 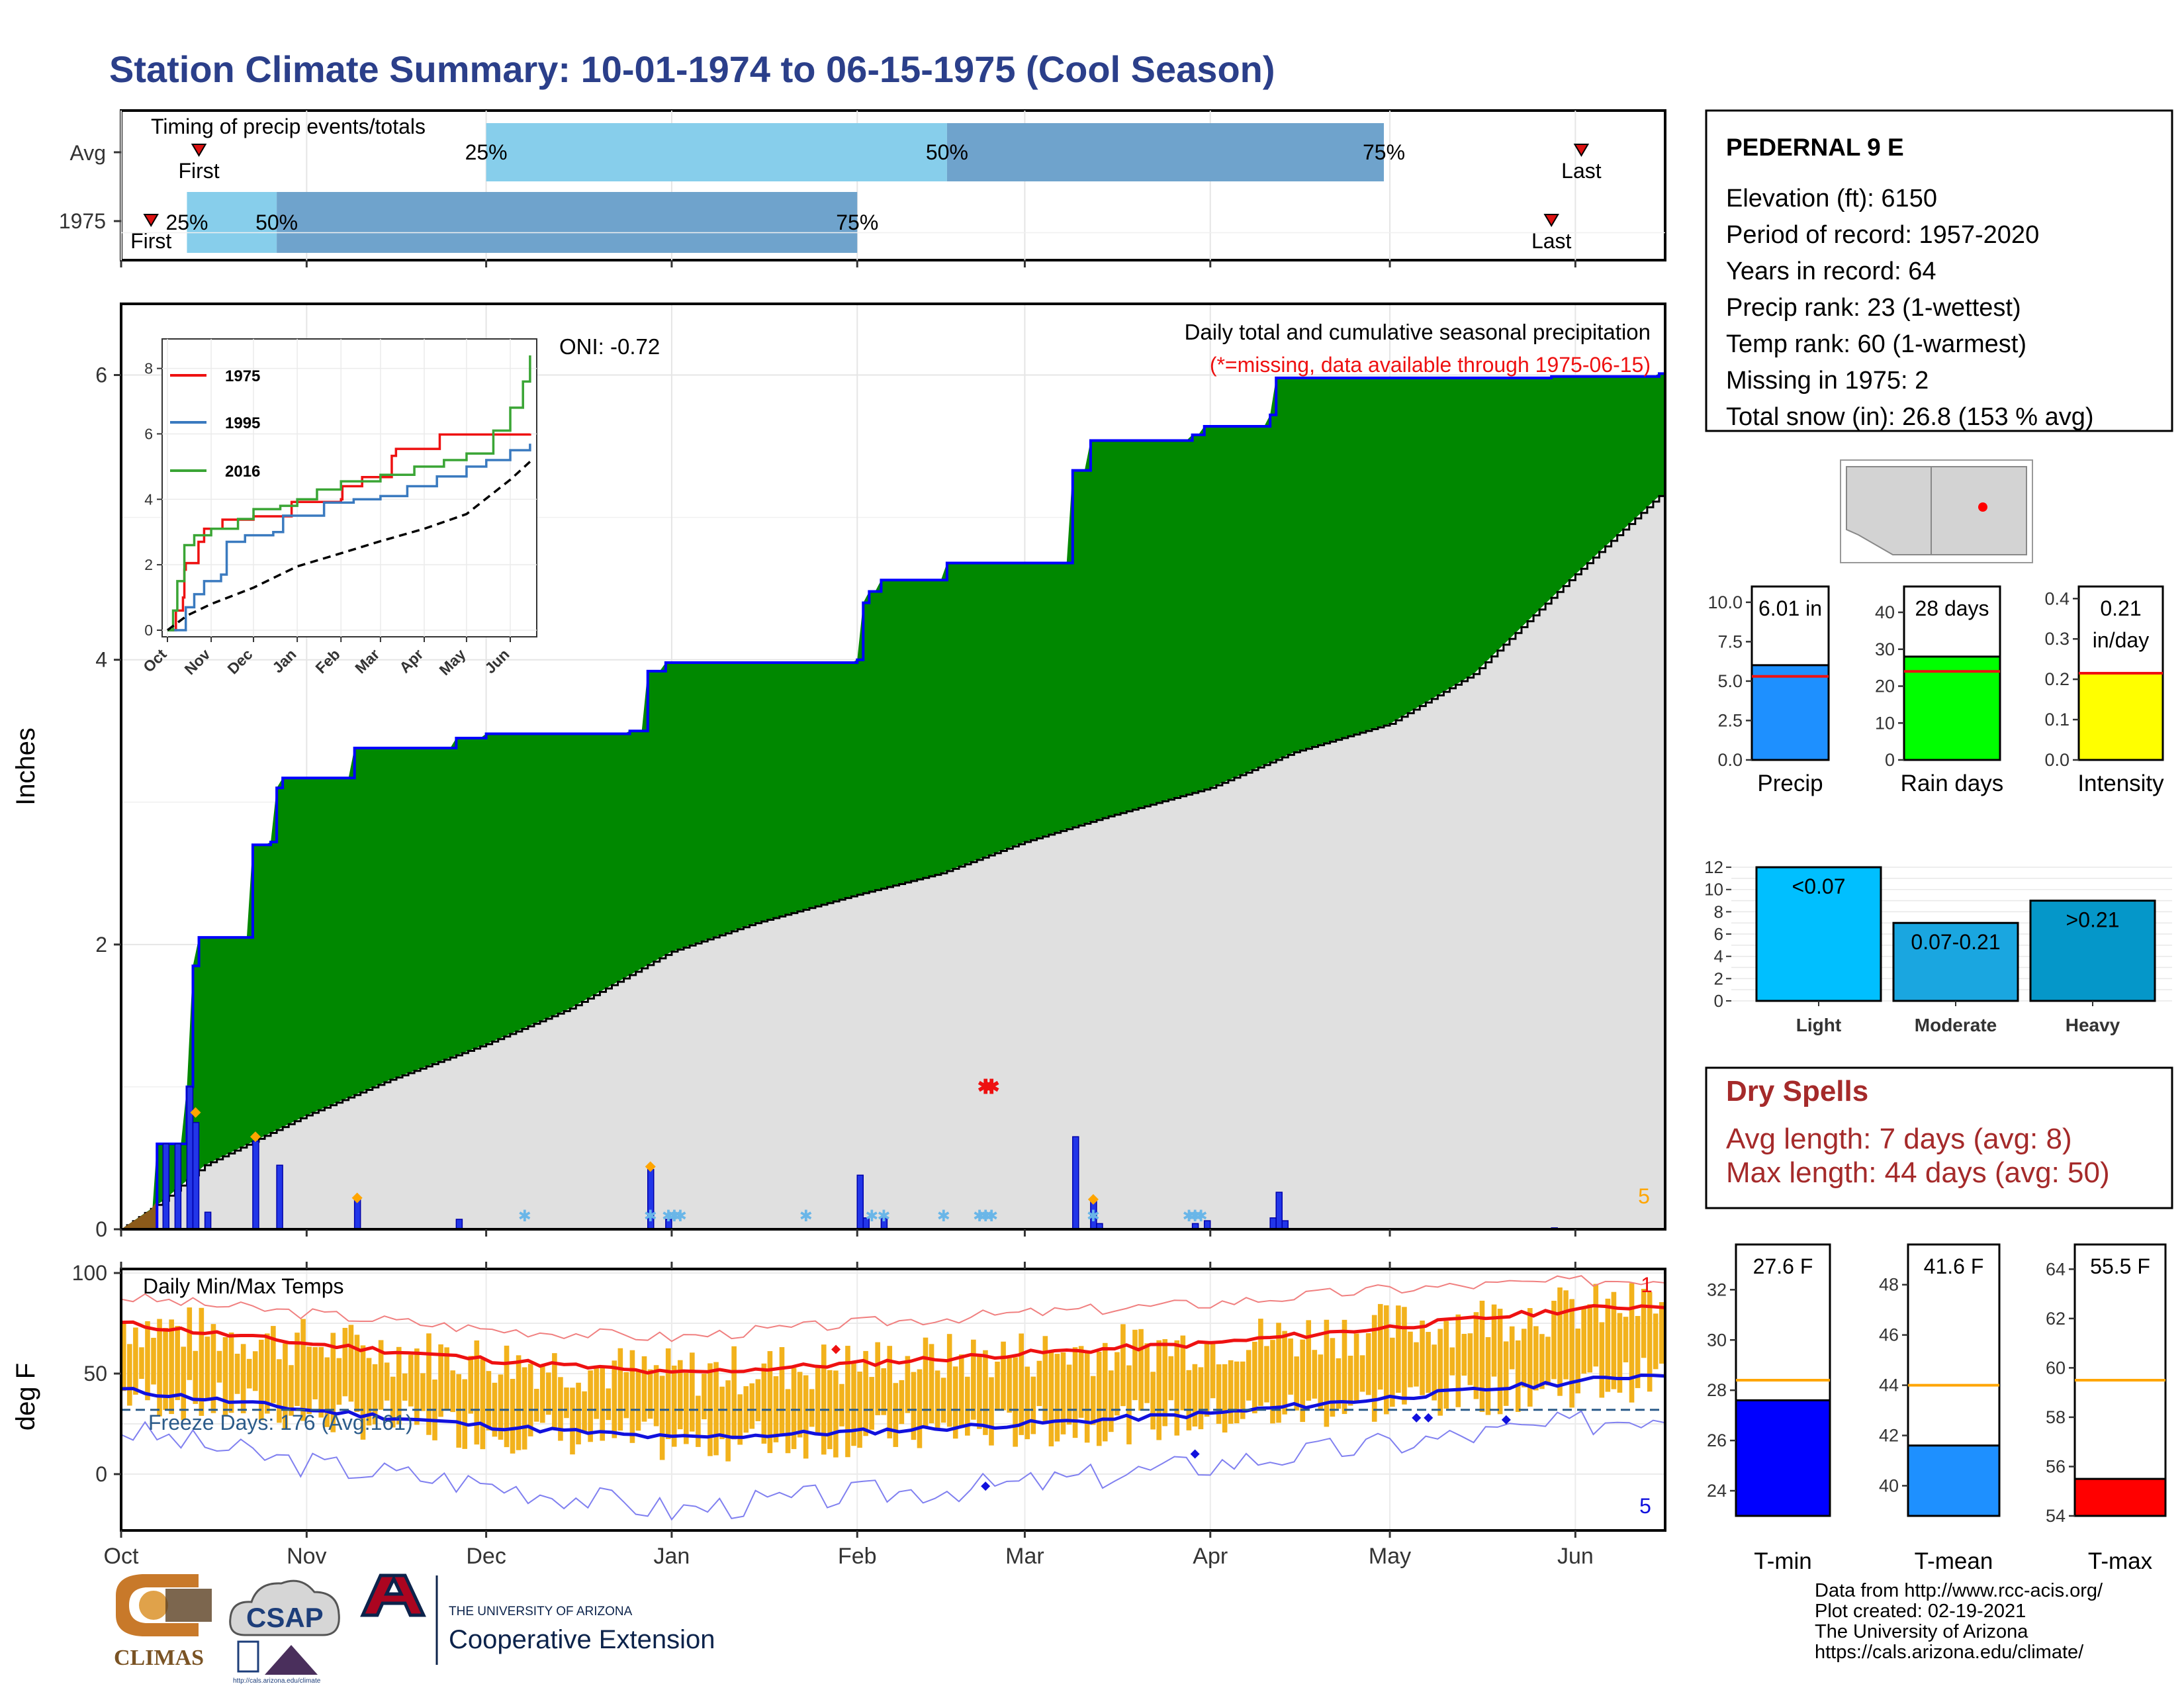 I want to click on summary-ytick-label: 44, so click(x=1889, y=1385).